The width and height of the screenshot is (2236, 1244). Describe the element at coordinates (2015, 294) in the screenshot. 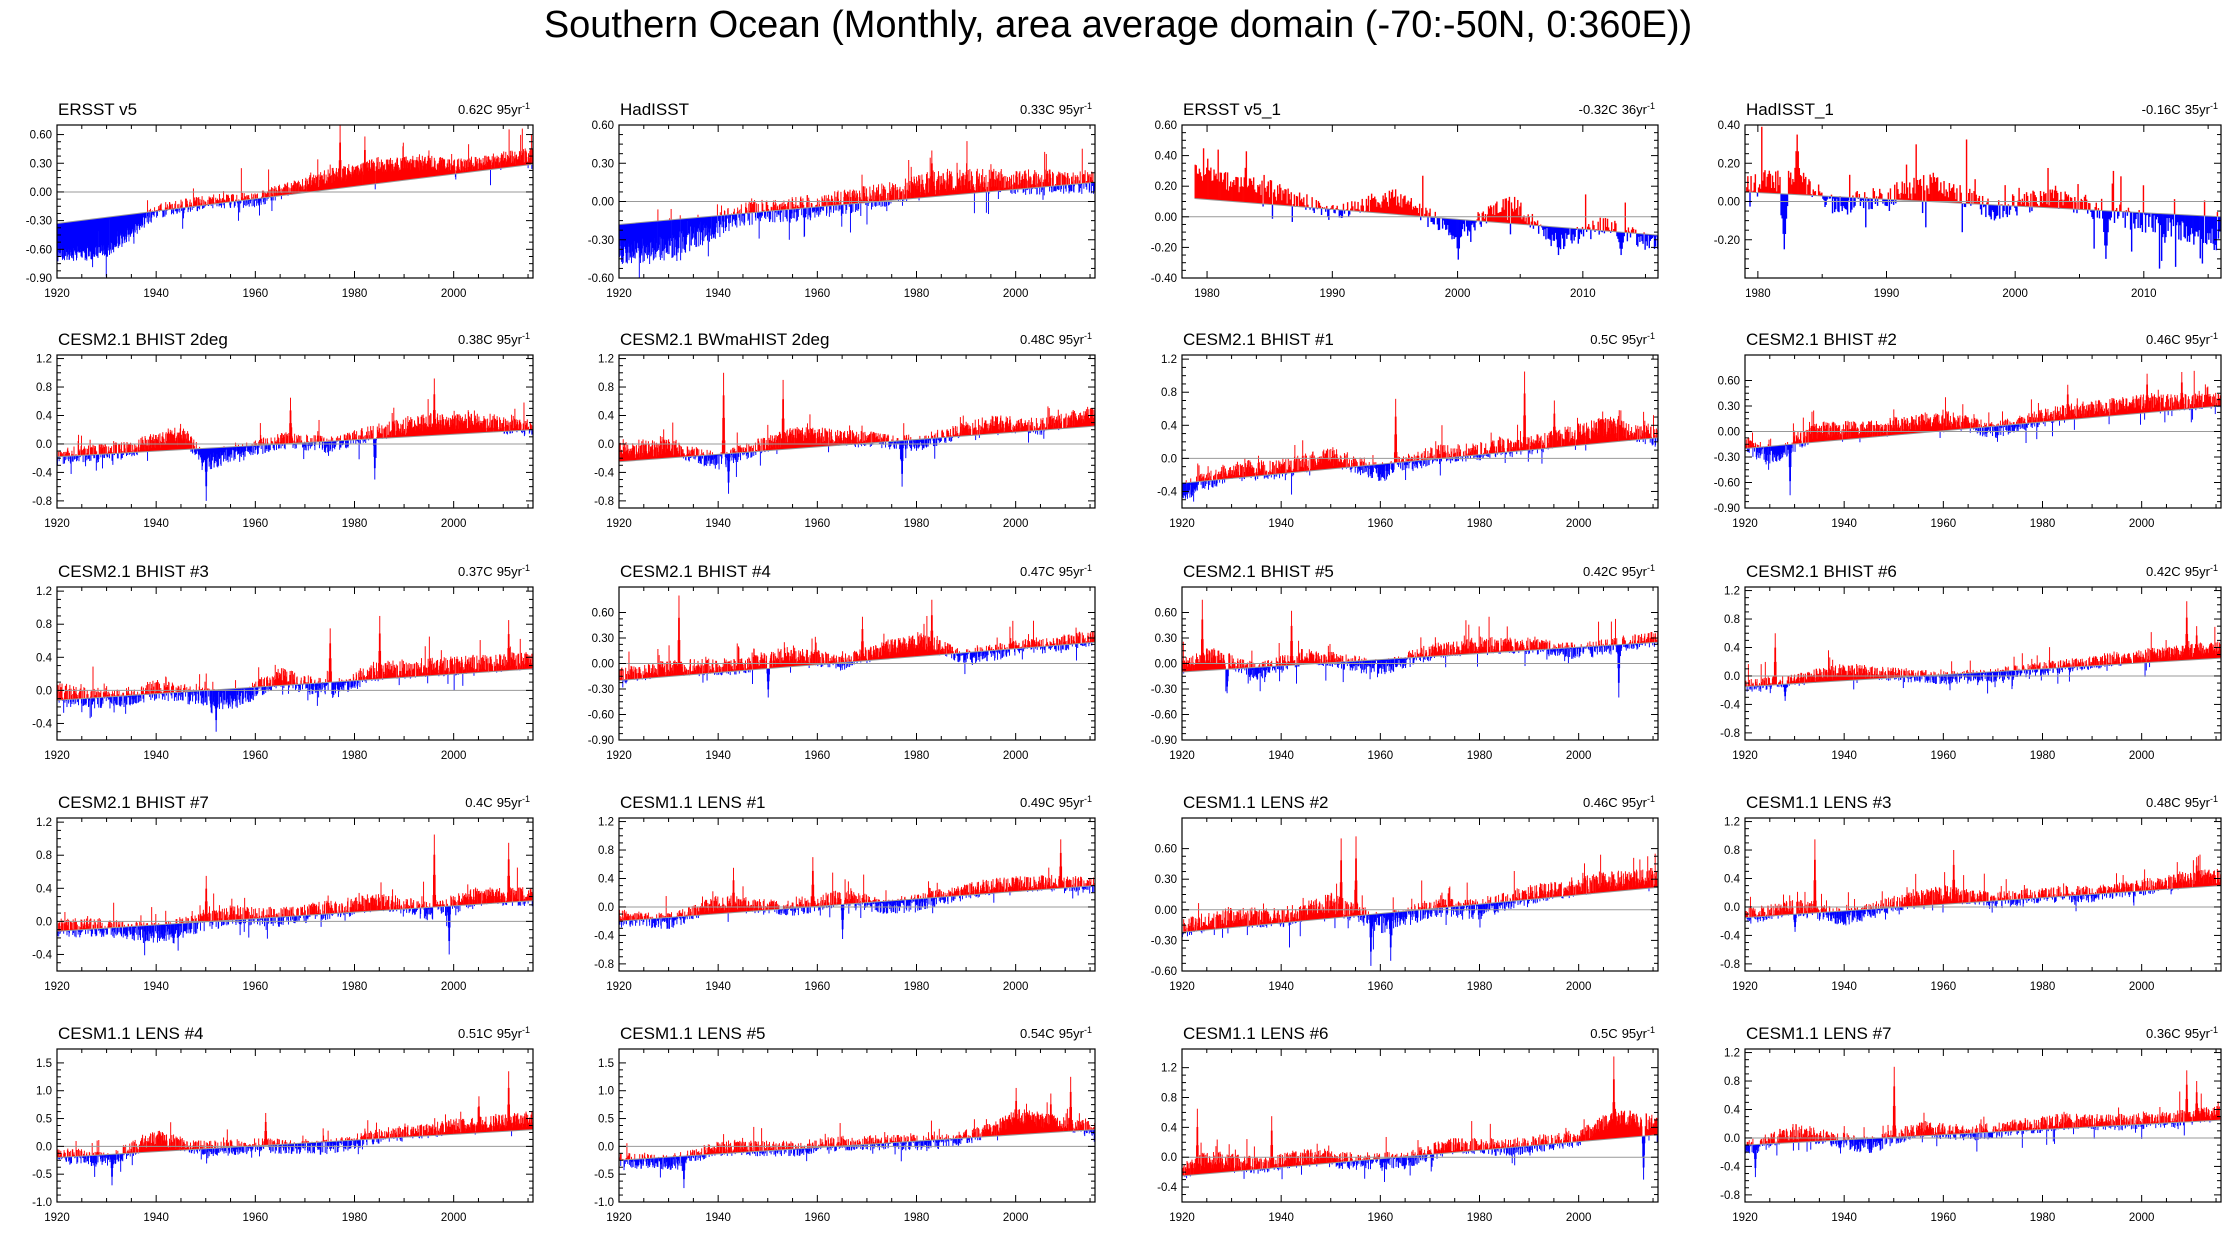

I see `x-tick-label: 2000` at that location.